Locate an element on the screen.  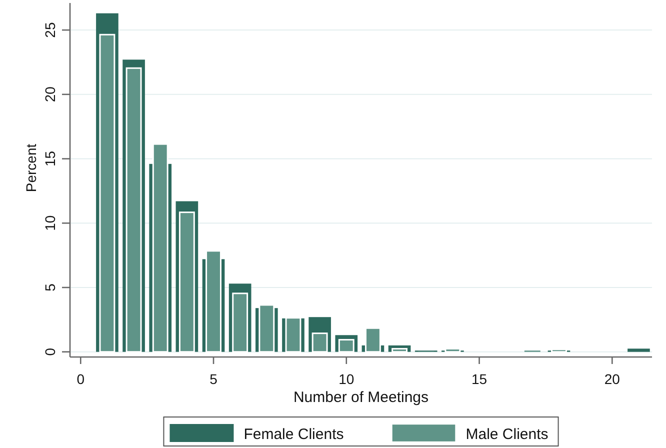
x-axis-title: Number of Meetings is located at coordinates (361, 397).